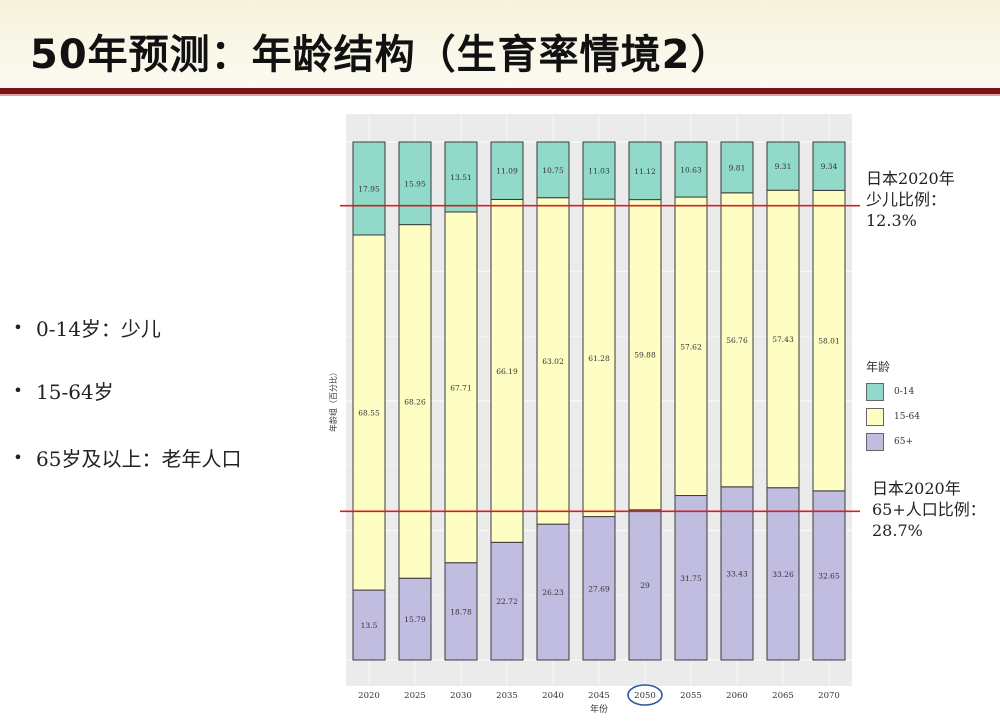  Describe the element at coordinates (891, 220) in the screenshot. I see `annotation-value: 12.3%` at that location.